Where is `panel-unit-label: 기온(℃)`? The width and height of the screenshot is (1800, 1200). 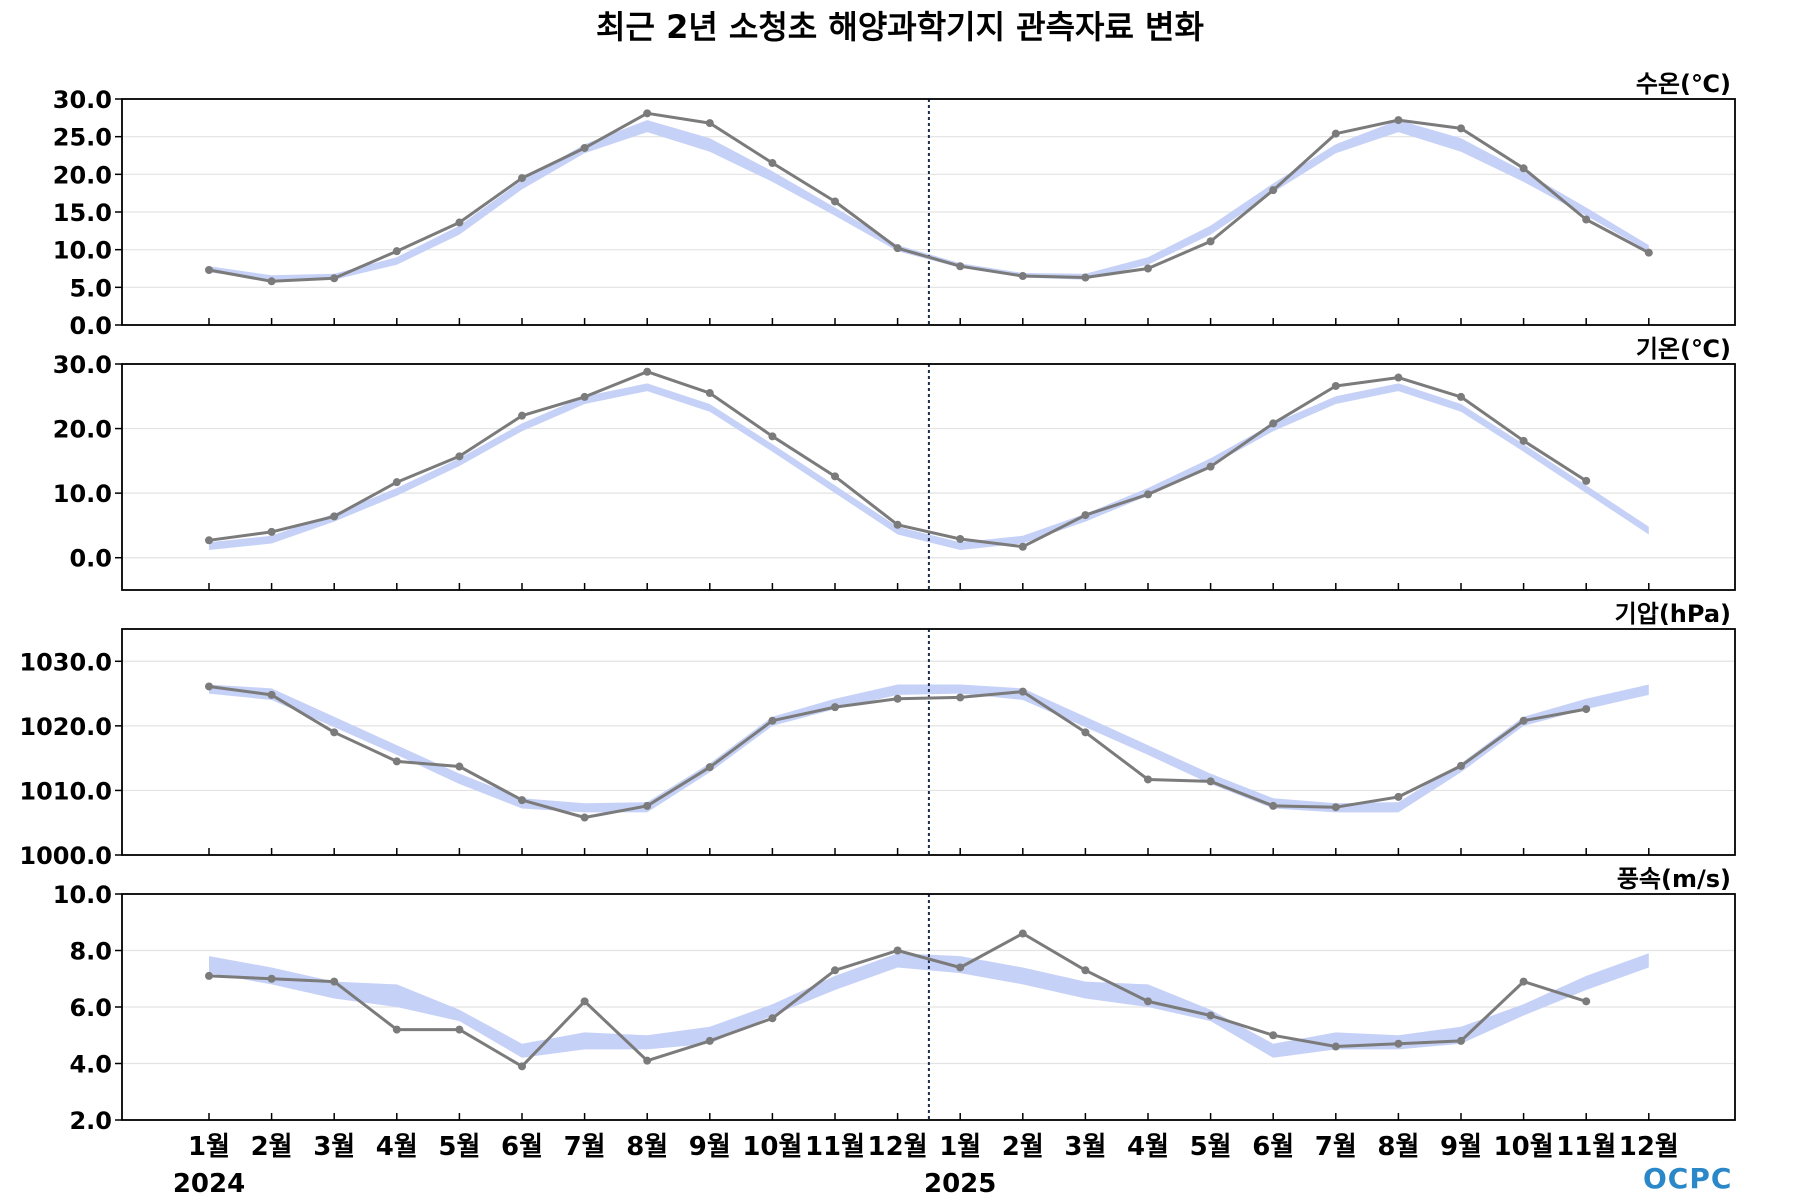 panel-unit-label: 기온(℃) is located at coordinates (1683, 349).